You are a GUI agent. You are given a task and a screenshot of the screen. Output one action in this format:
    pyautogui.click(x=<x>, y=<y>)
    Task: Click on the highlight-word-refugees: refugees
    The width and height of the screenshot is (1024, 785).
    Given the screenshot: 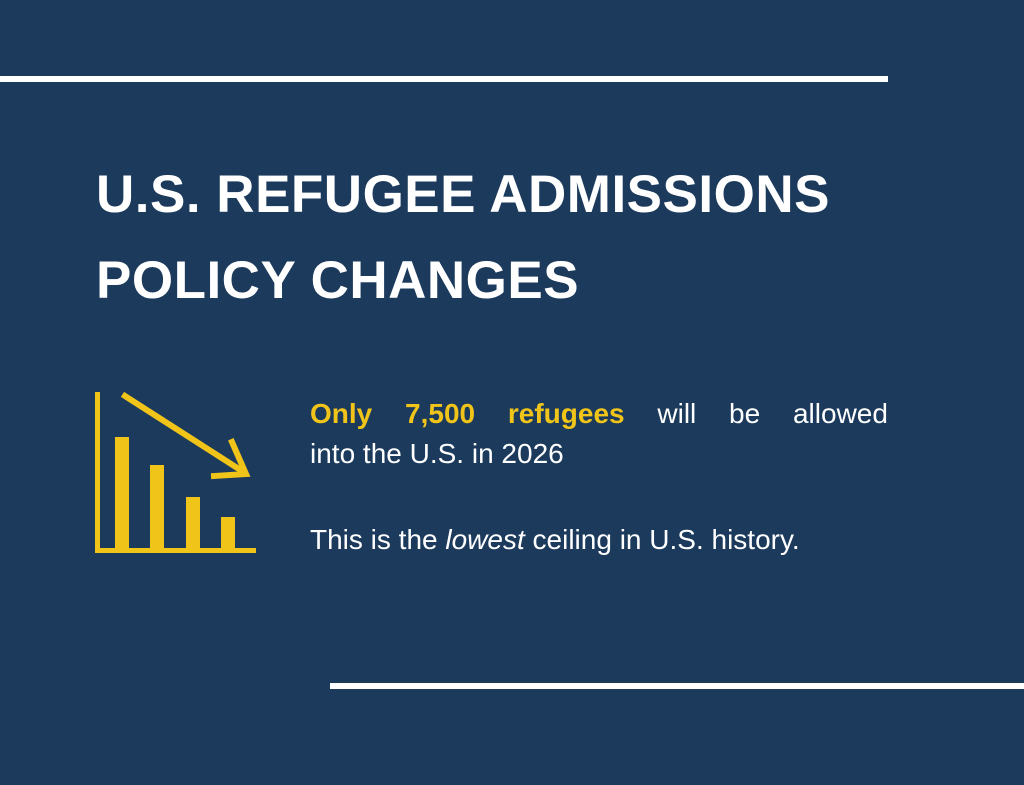 What is the action you would take?
    pyautogui.click(x=566, y=413)
    